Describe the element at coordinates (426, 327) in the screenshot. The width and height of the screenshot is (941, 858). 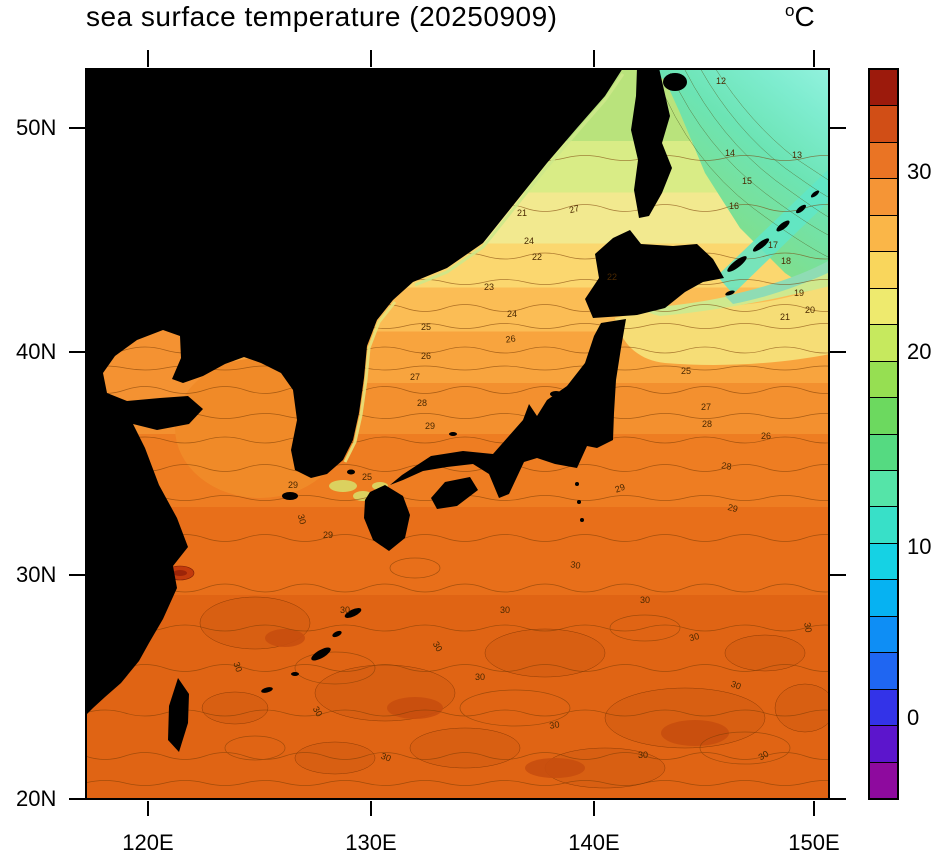
I see `contour-value-label: 25` at that location.